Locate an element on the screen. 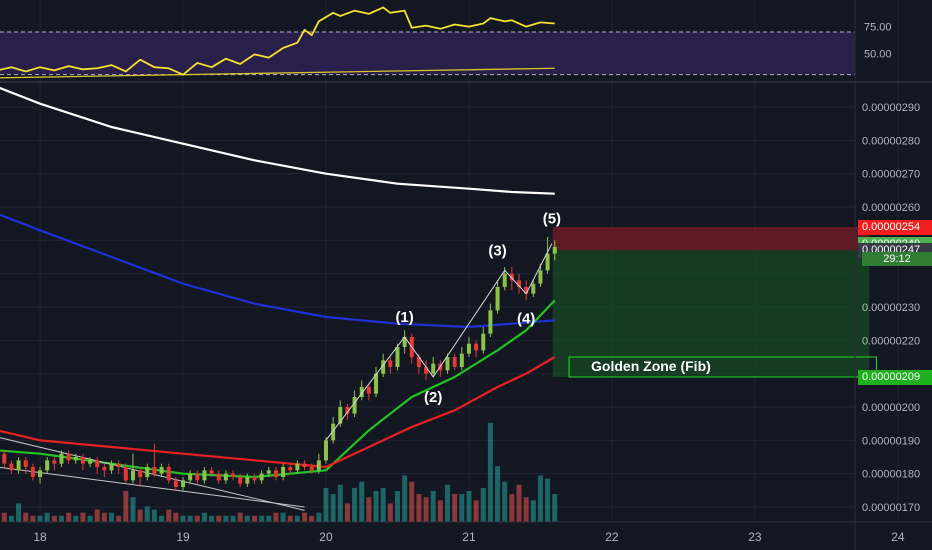 This screenshot has height=550, width=932. golden-zone-box is located at coordinates (722, 367).